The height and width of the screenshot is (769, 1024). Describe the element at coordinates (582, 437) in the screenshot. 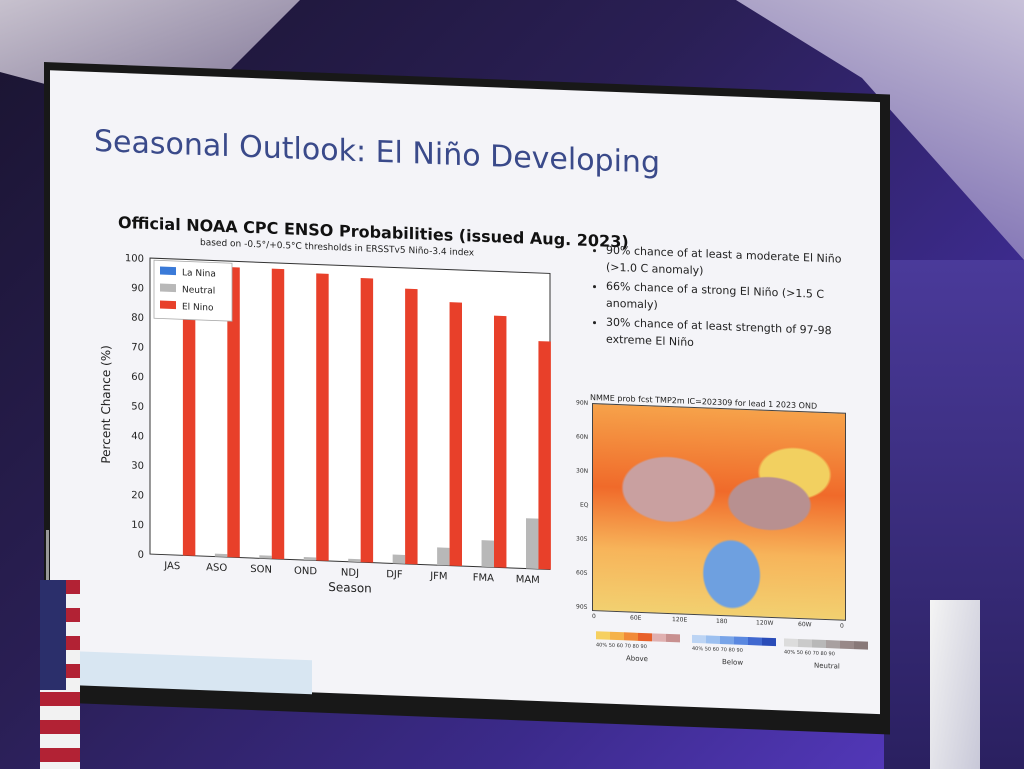

I see `map-lat-label: 60N` at that location.